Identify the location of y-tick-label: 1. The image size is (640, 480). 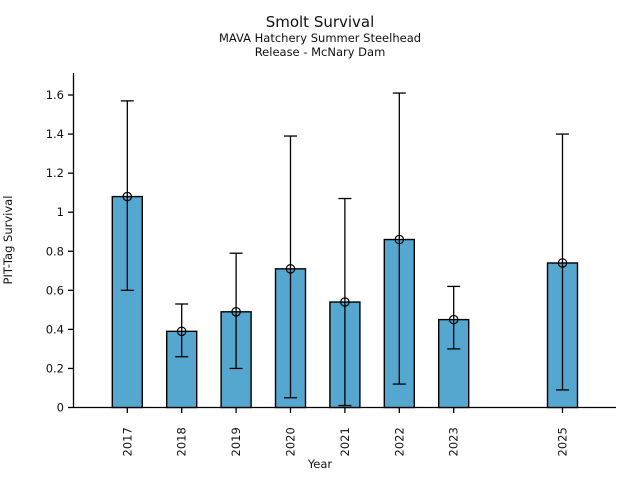
(60, 212).